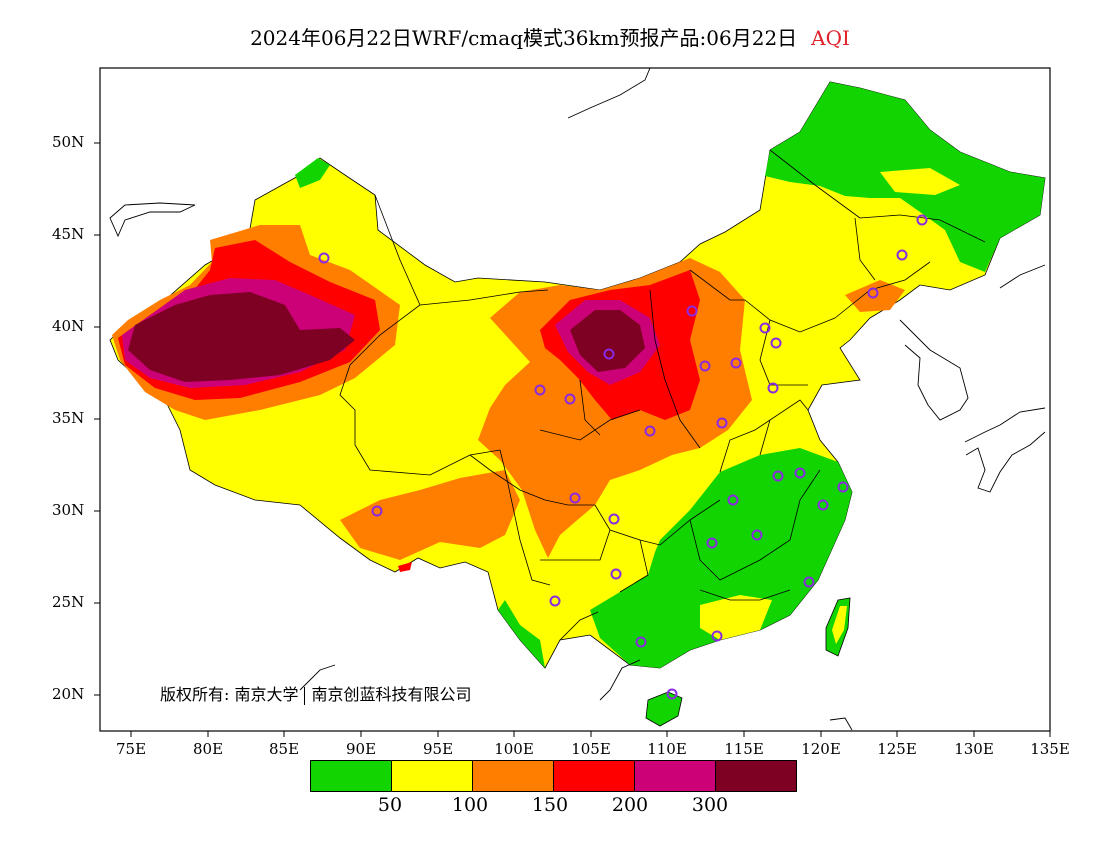  Describe the element at coordinates (68, 602) in the screenshot. I see `lat-label-25n: 25N` at that location.